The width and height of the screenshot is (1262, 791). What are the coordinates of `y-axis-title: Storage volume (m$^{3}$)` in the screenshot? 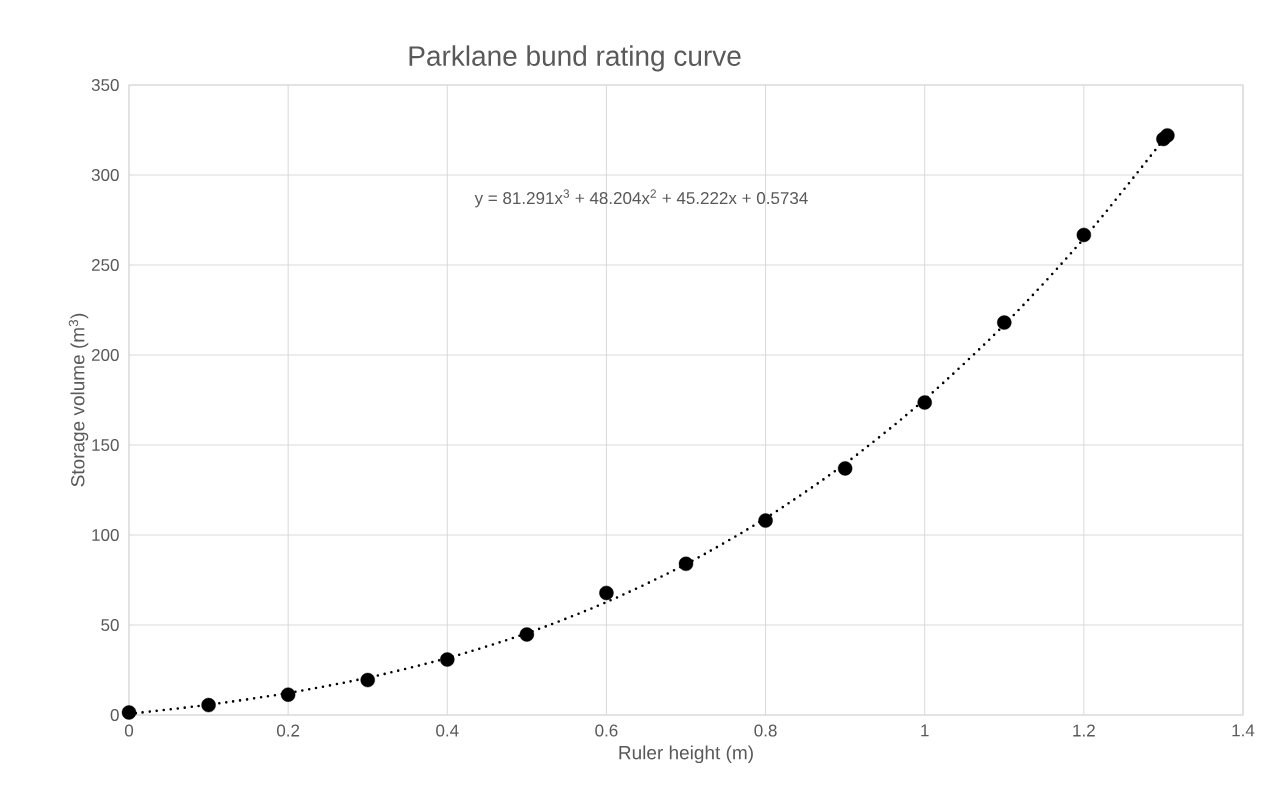 It's located at (78, 400).